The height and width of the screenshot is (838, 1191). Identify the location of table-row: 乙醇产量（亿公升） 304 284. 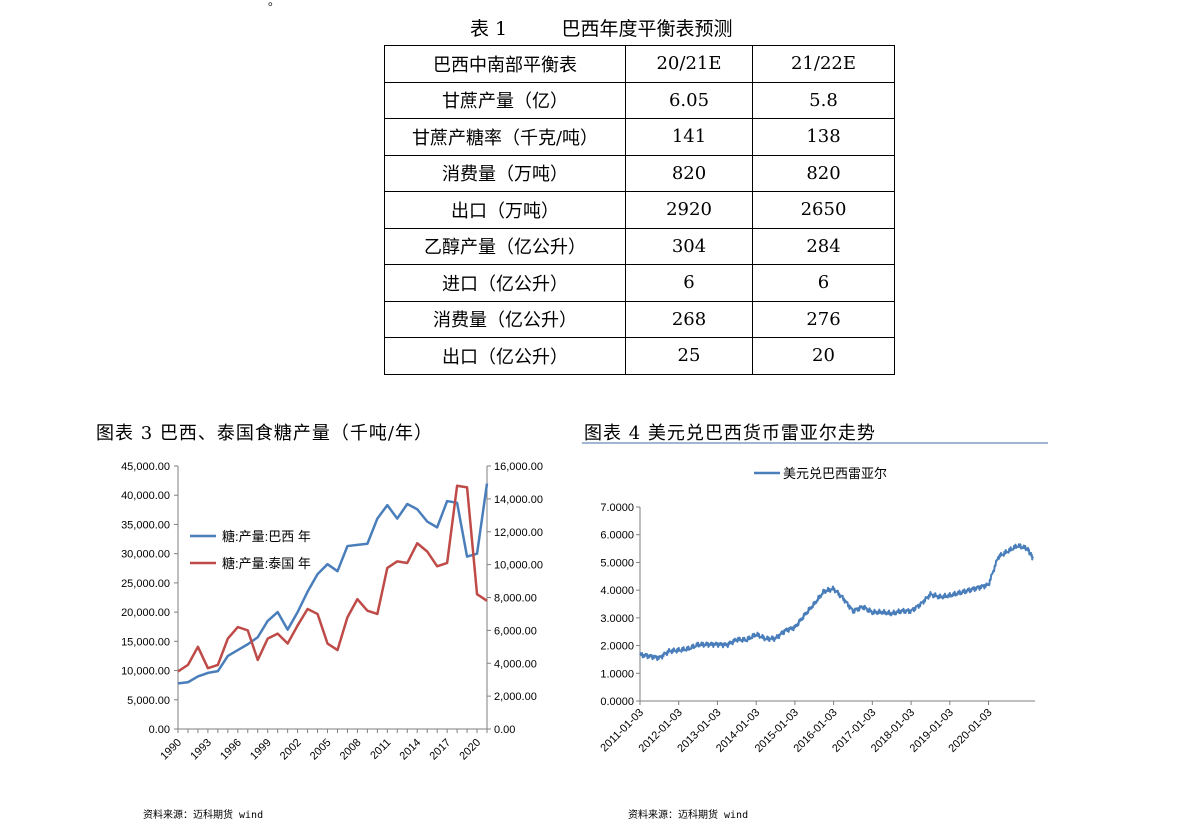
(639, 246).